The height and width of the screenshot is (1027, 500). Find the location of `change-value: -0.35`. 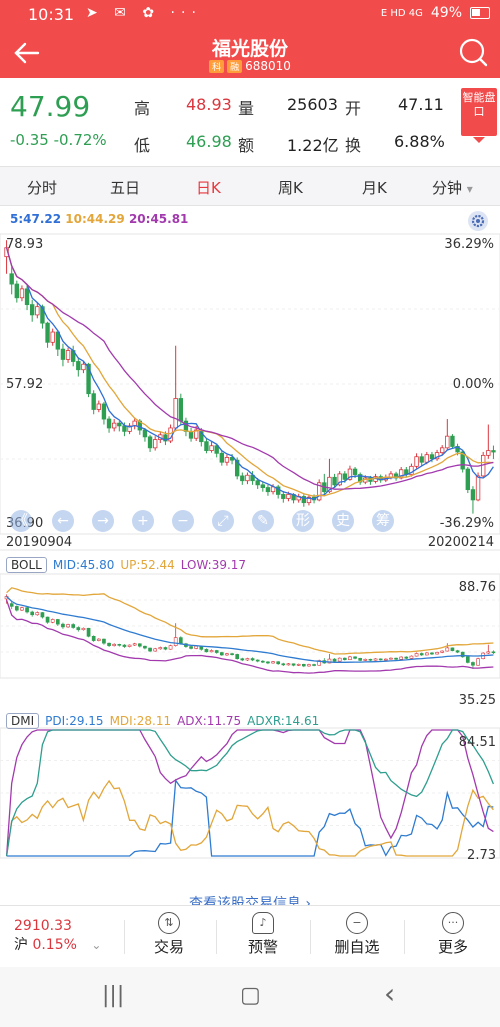

change-value: -0.35 is located at coordinates (29, 140).